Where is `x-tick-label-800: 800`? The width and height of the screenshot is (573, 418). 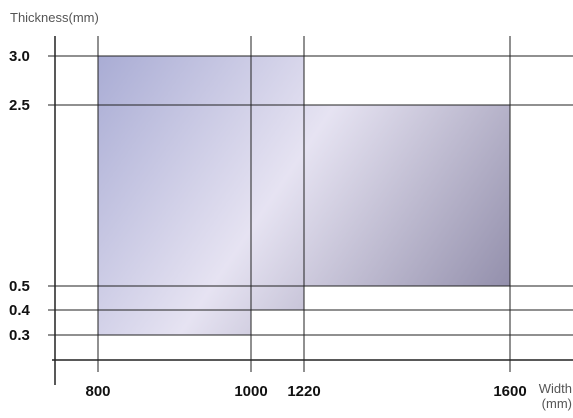 x-tick-label-800: 800 is located at coordinates (97, 391).